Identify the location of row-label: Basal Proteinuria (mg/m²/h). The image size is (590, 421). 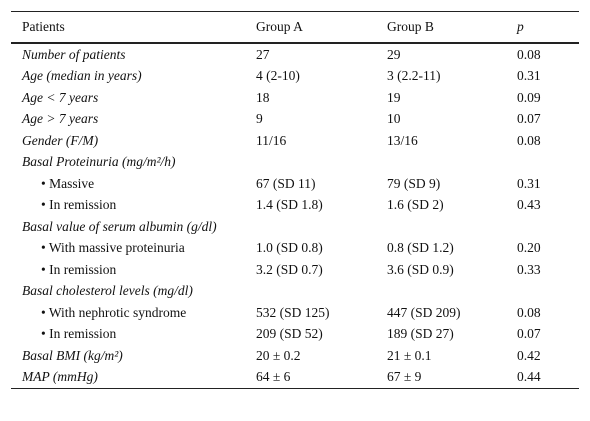
(99, 162).